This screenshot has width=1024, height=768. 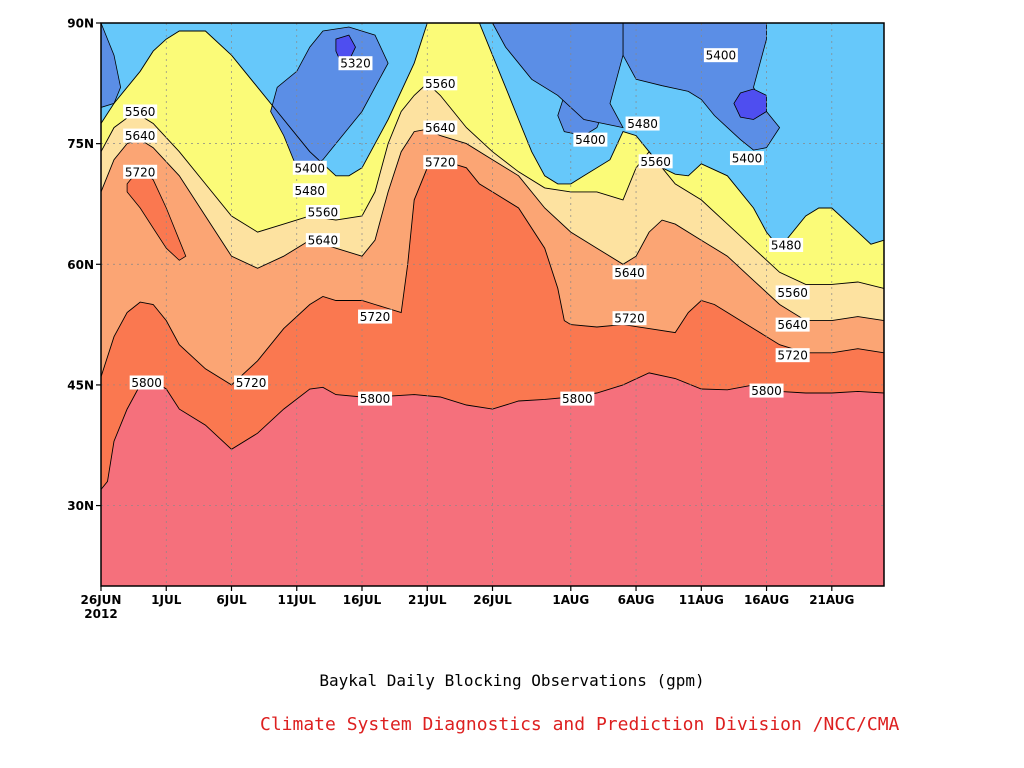 What do you see at coordinates (492, 600) in the screenshot?
I see `x-tick-label: 26JUL` at bounding box center [492, 600].